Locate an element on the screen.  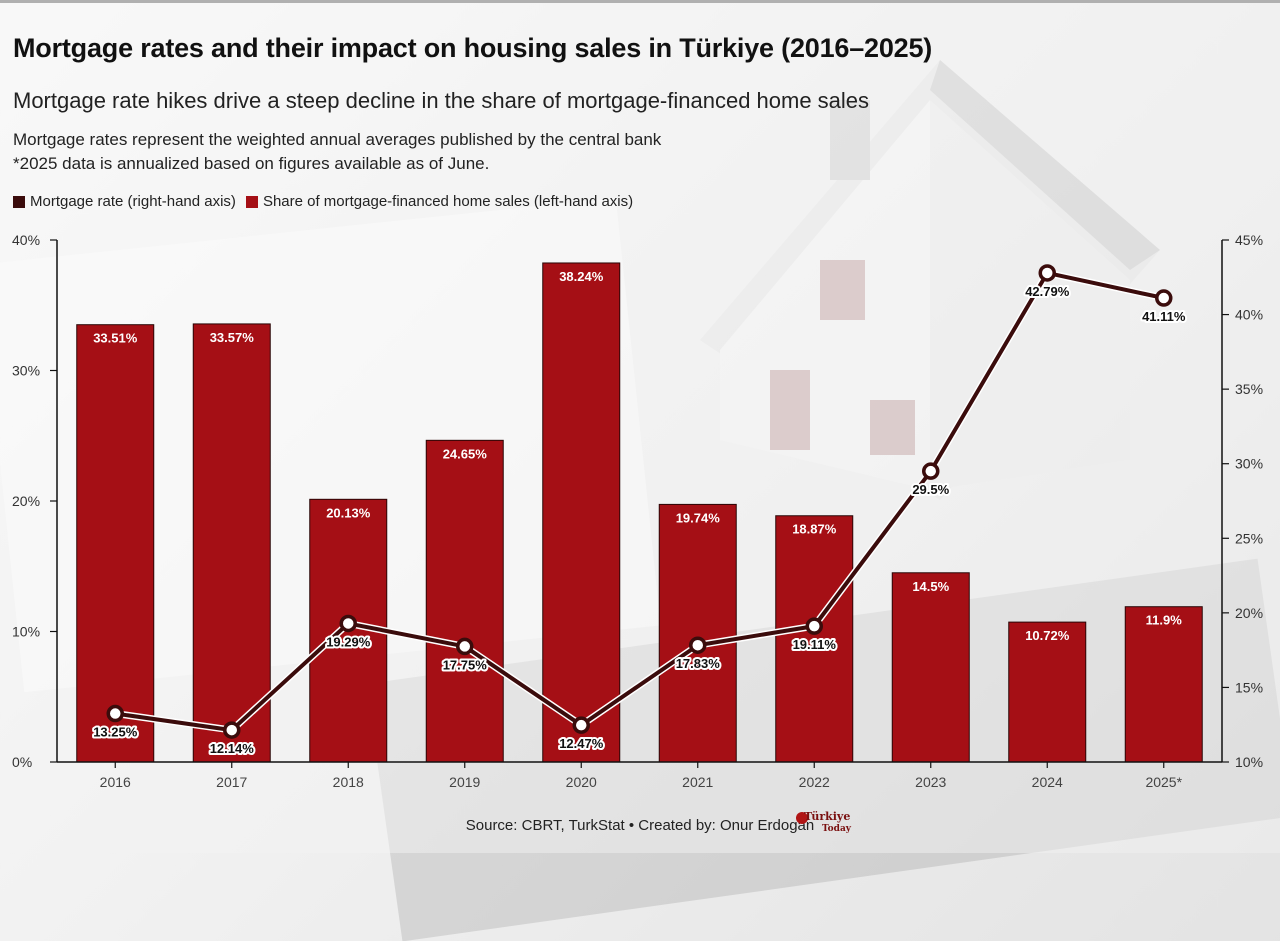
bar-data-label: 33.51% is located at coordinates (115, 338).